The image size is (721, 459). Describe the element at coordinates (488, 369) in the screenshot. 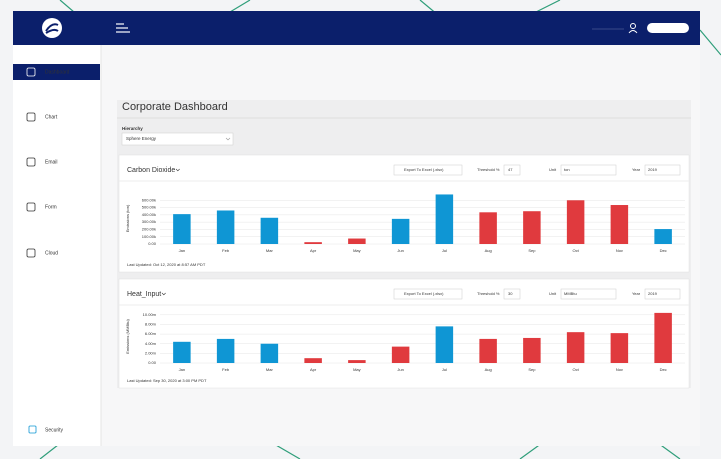

I see `x-tick-label: Aug` at that location.